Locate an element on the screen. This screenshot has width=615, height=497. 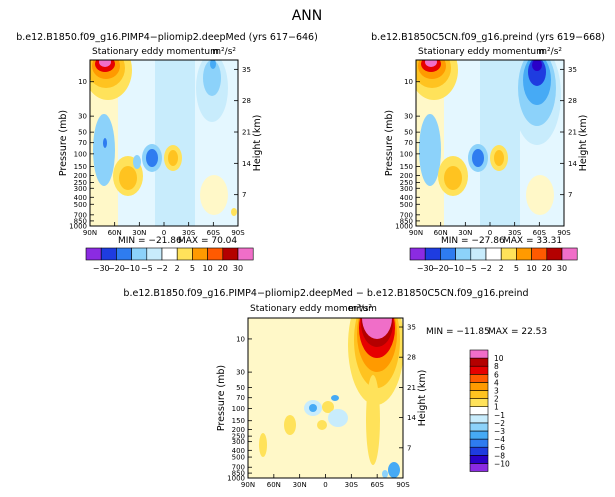
panel-a-colorbar: −30−20−10 −5 −2 2 5 10 20 30 is located at coordinates (169, 260).